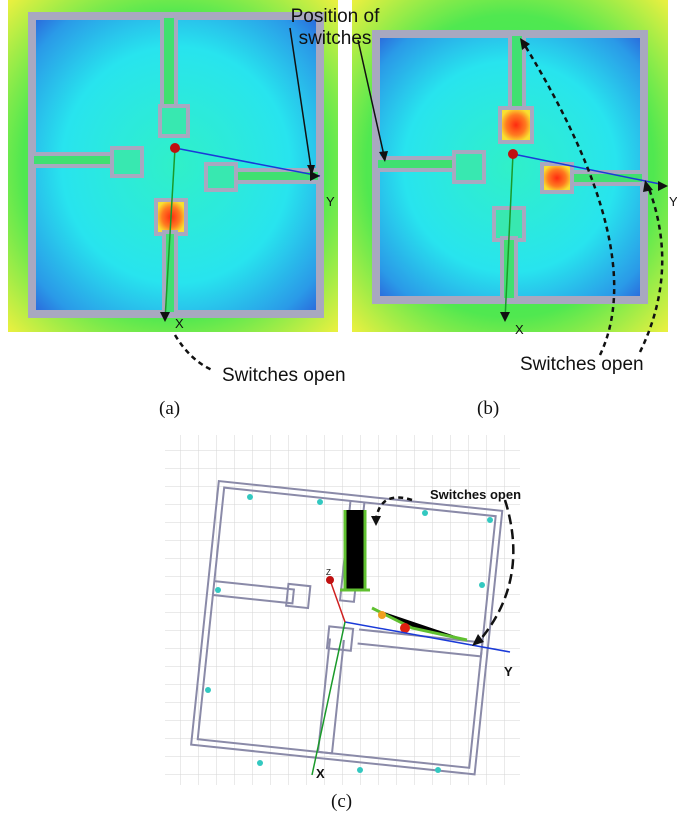 The height and width of the screenshot is (817, 677). I want to click on panel-label: (a), so click(170, 408).